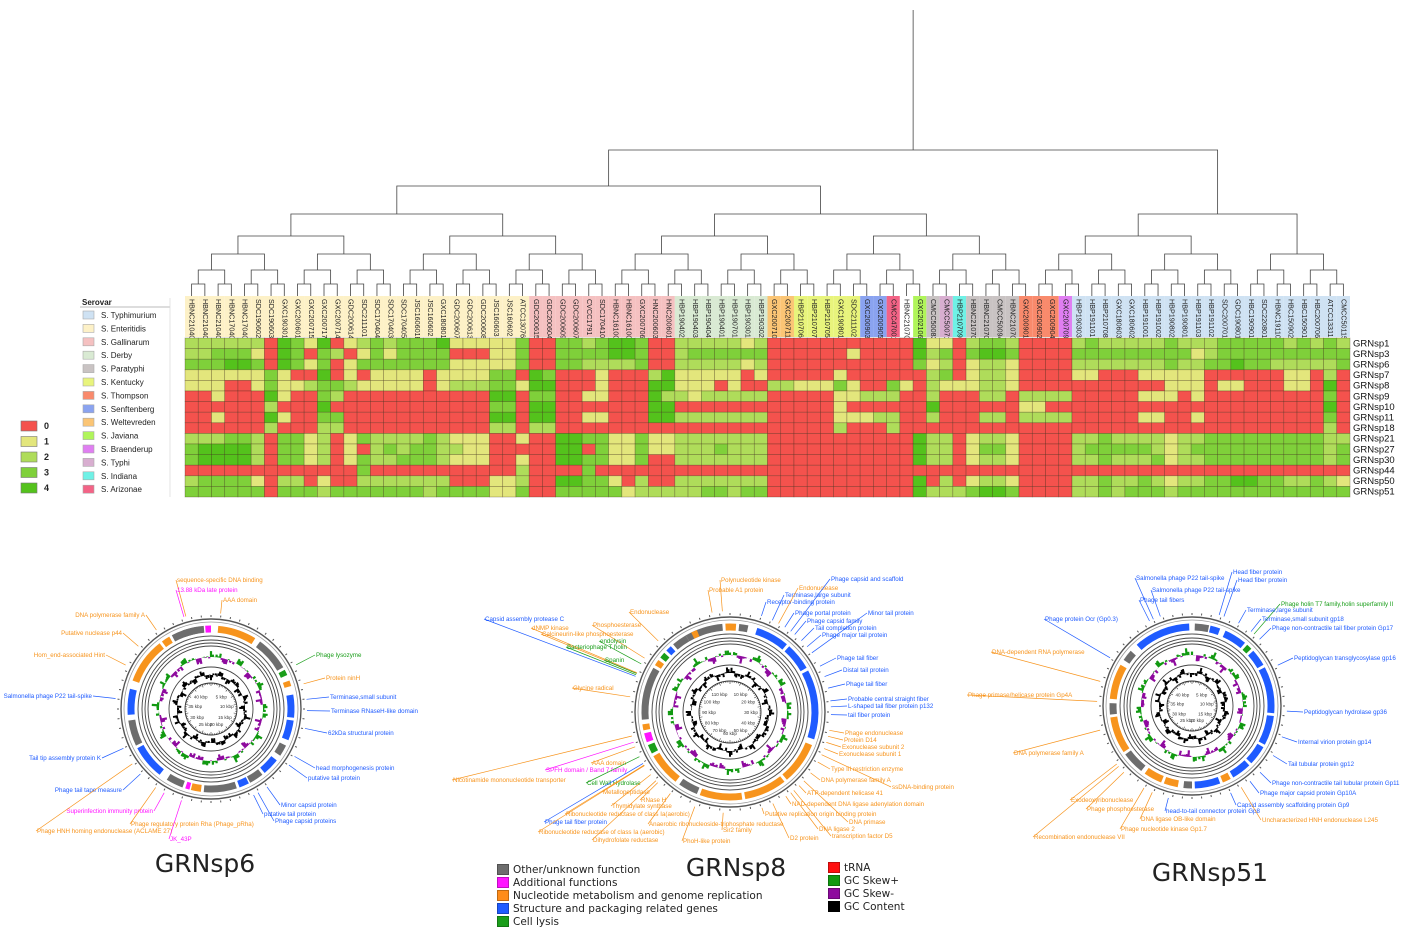  What do you see at coordinates (88, 382) in the screenshot?
I see `serovar-swatch` at bounding box center [88, 382].